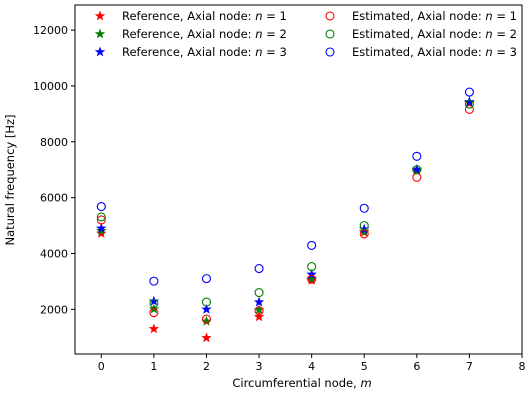 This screenshot has height=394, width=527. I want to click on legend-item: Estimated, Axial node: n = 2, so click(421, 34).